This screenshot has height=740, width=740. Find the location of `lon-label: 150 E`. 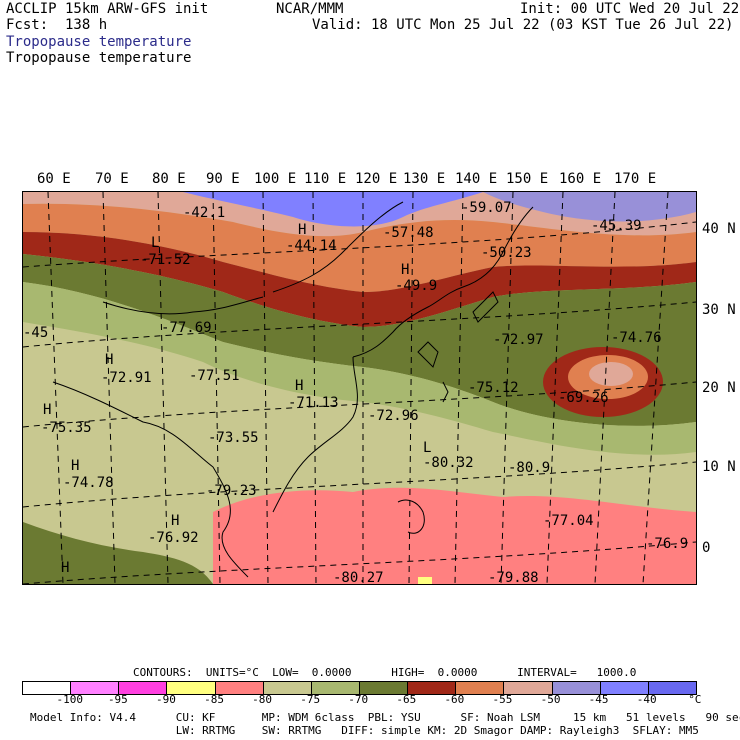

lon-label: 150 E is located at coordinates (527, 179).